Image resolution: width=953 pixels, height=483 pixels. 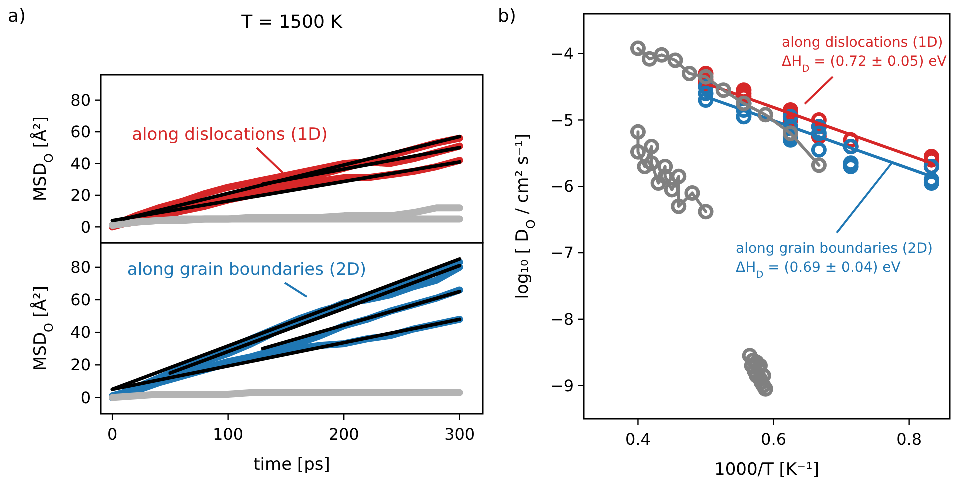 What do you see at coordinates (247, 270) in the screenshot?
I see `annotation: along grain boundaries (2D)` at bounding box center [247, 270].